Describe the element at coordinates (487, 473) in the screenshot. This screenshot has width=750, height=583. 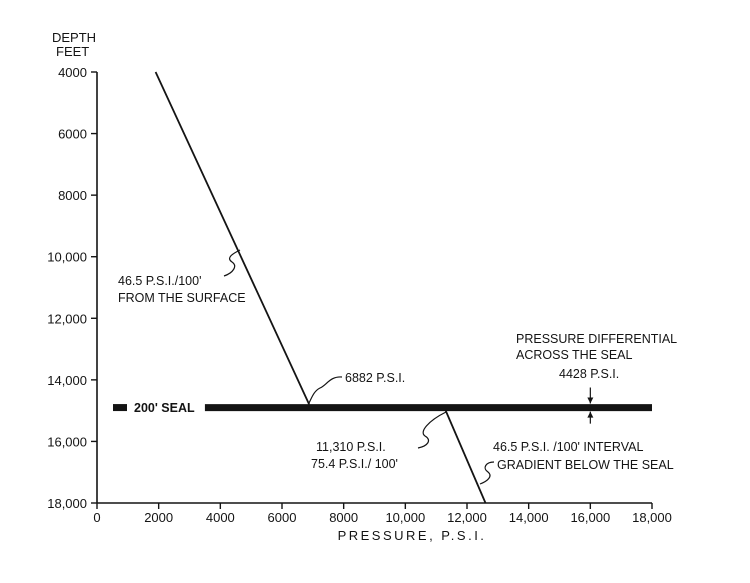
I see `interval-gradient-leader` at that location.